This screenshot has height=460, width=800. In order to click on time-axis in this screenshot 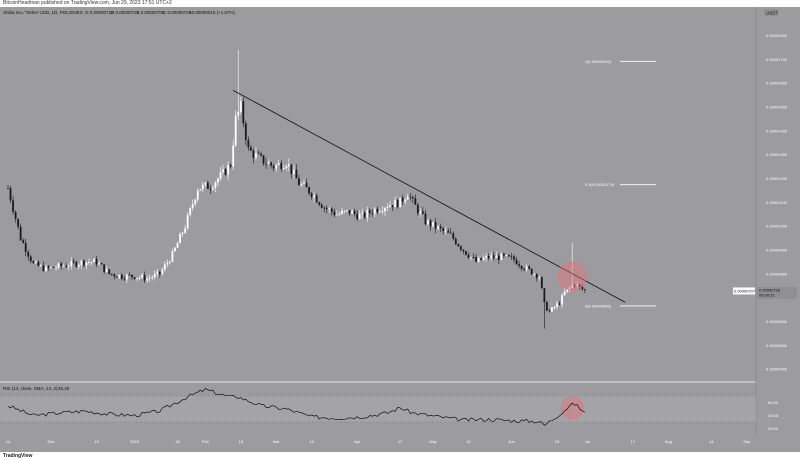, I will do `click(400, 443)`.